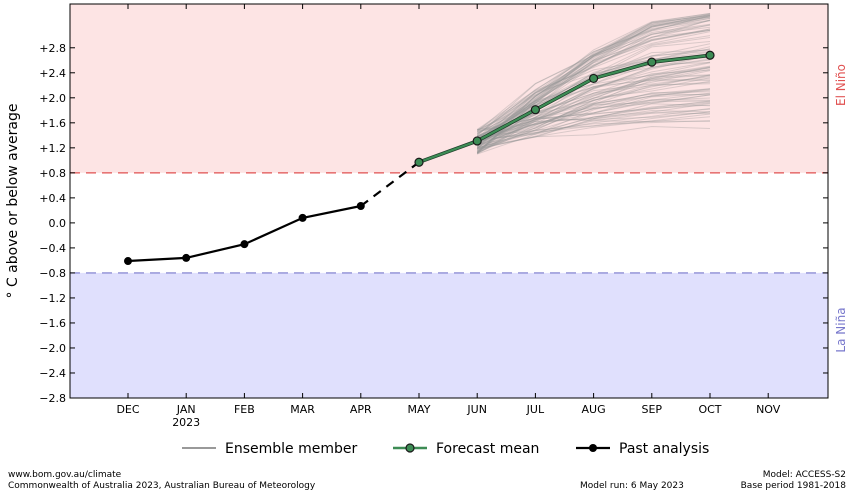  Describe the element at coordinates (65, 475) in the screenshot. I see `footer-url: www.bom.gov.au/climate` at that location.